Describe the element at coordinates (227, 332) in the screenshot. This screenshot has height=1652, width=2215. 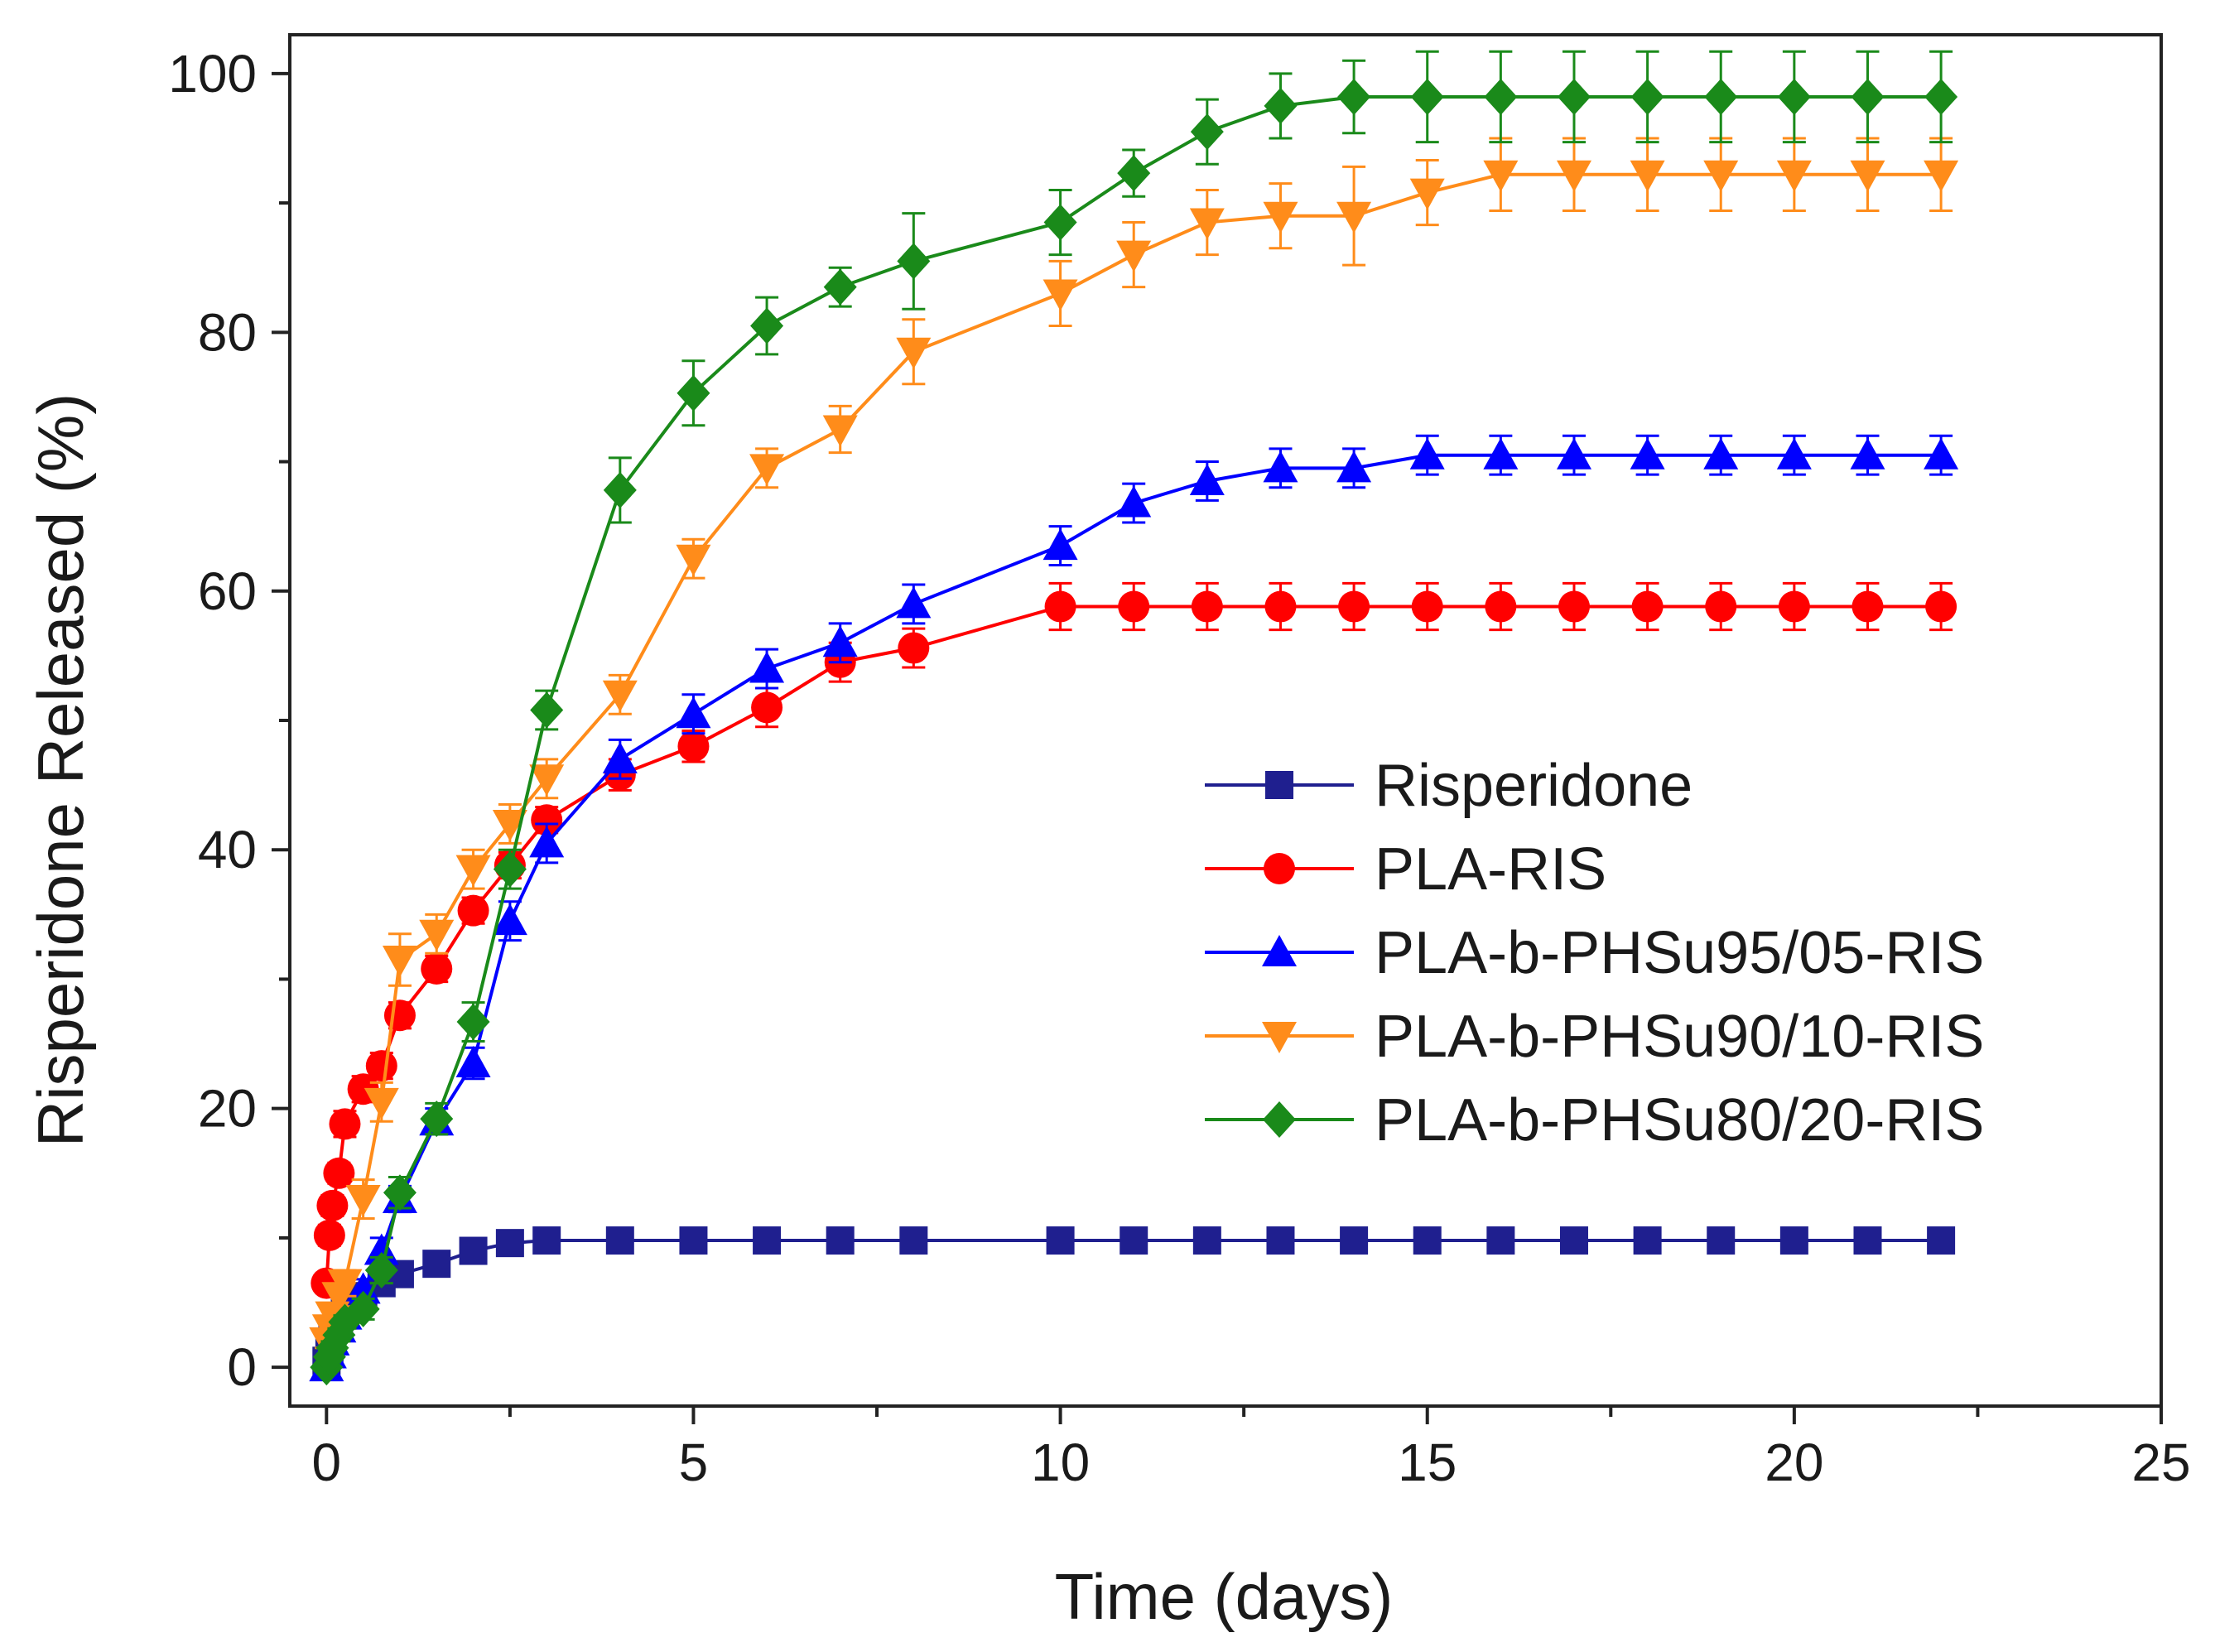
I see `y-tick-label: 80` at that location.